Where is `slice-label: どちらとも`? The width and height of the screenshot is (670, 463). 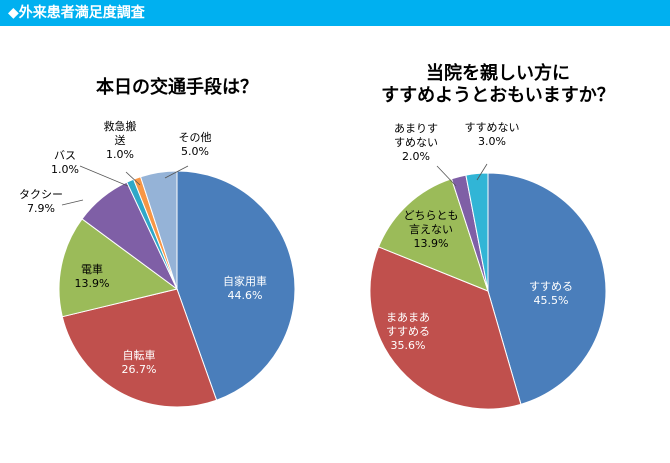
slice-label: どちらとも is located at coordinates (431, 215).